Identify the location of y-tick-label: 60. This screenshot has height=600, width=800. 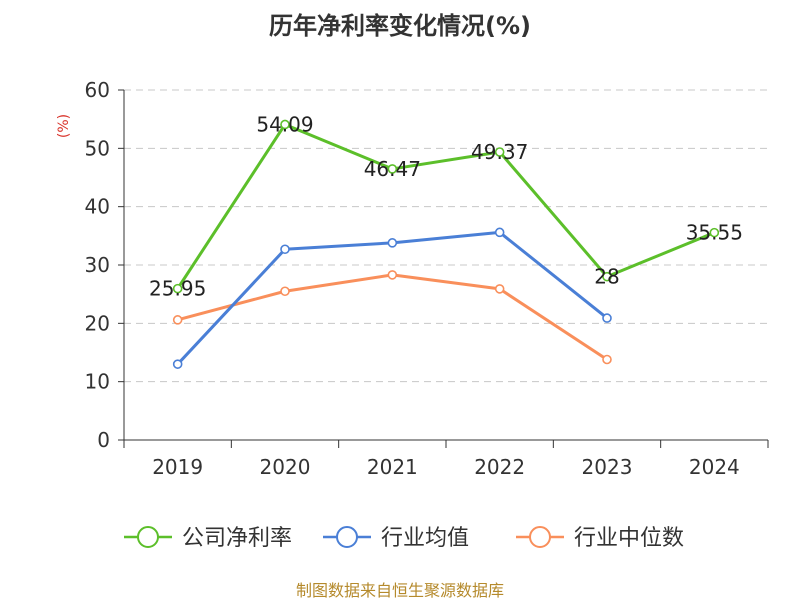
(97, 90).